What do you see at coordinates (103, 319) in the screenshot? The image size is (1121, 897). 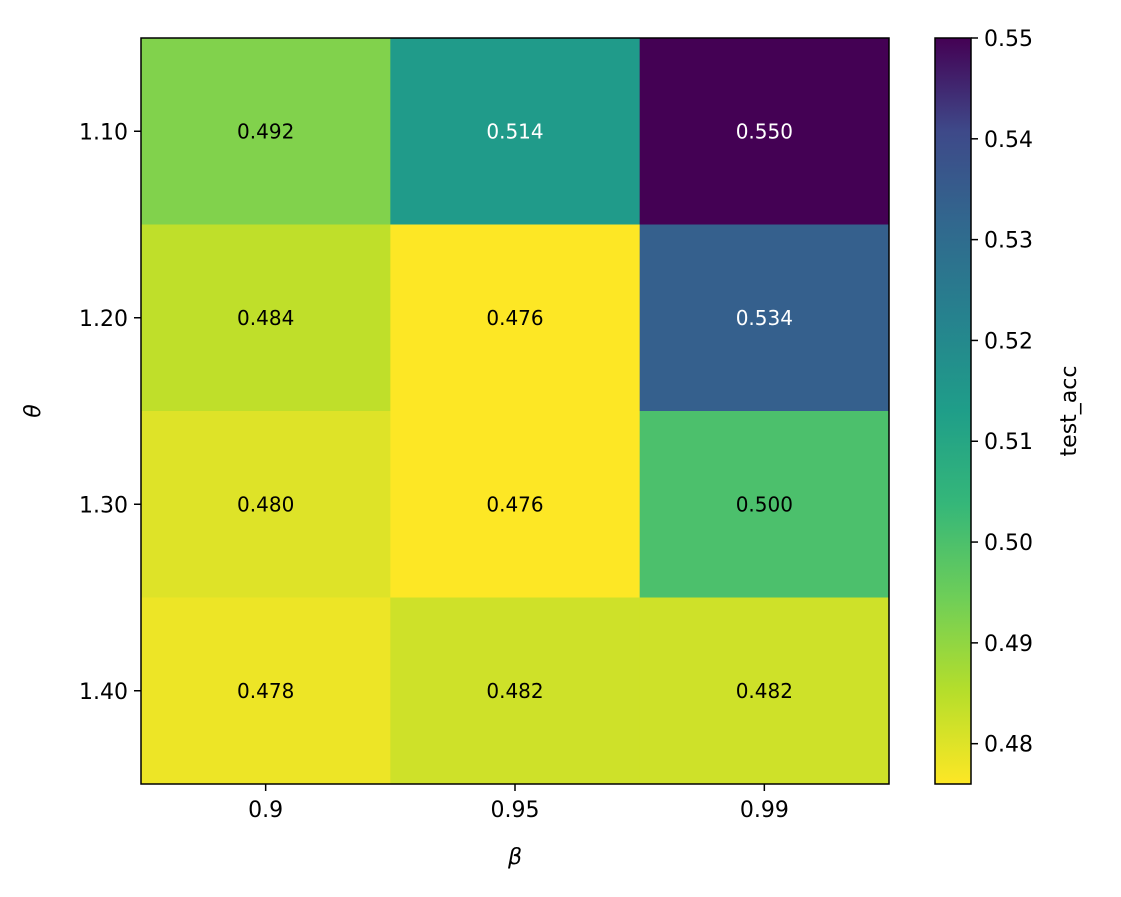 I see `y-tick-label: 1.20` at bounding box center [103, 319].